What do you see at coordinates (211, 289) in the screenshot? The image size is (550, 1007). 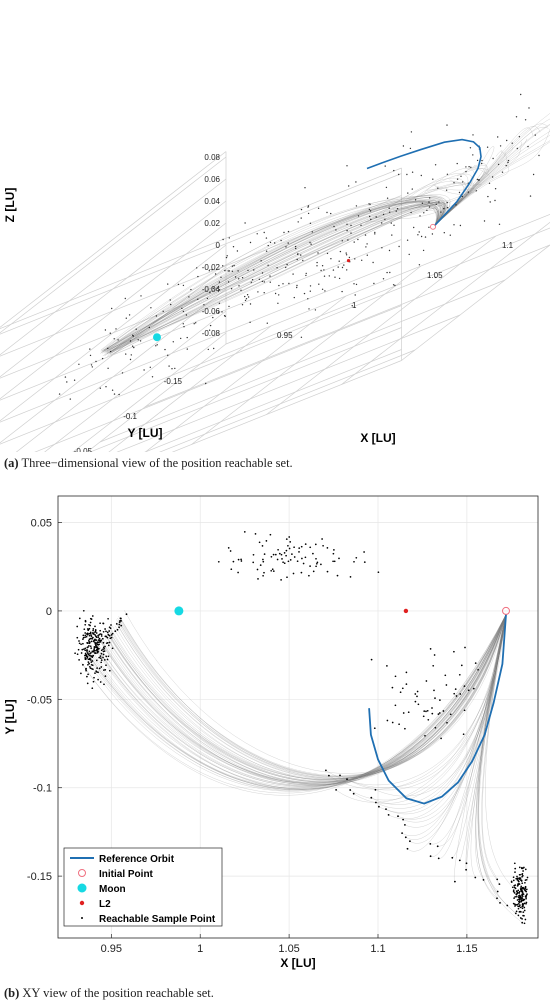 I see `z-tick-label: -0.04` at bounding box center [211, 289].